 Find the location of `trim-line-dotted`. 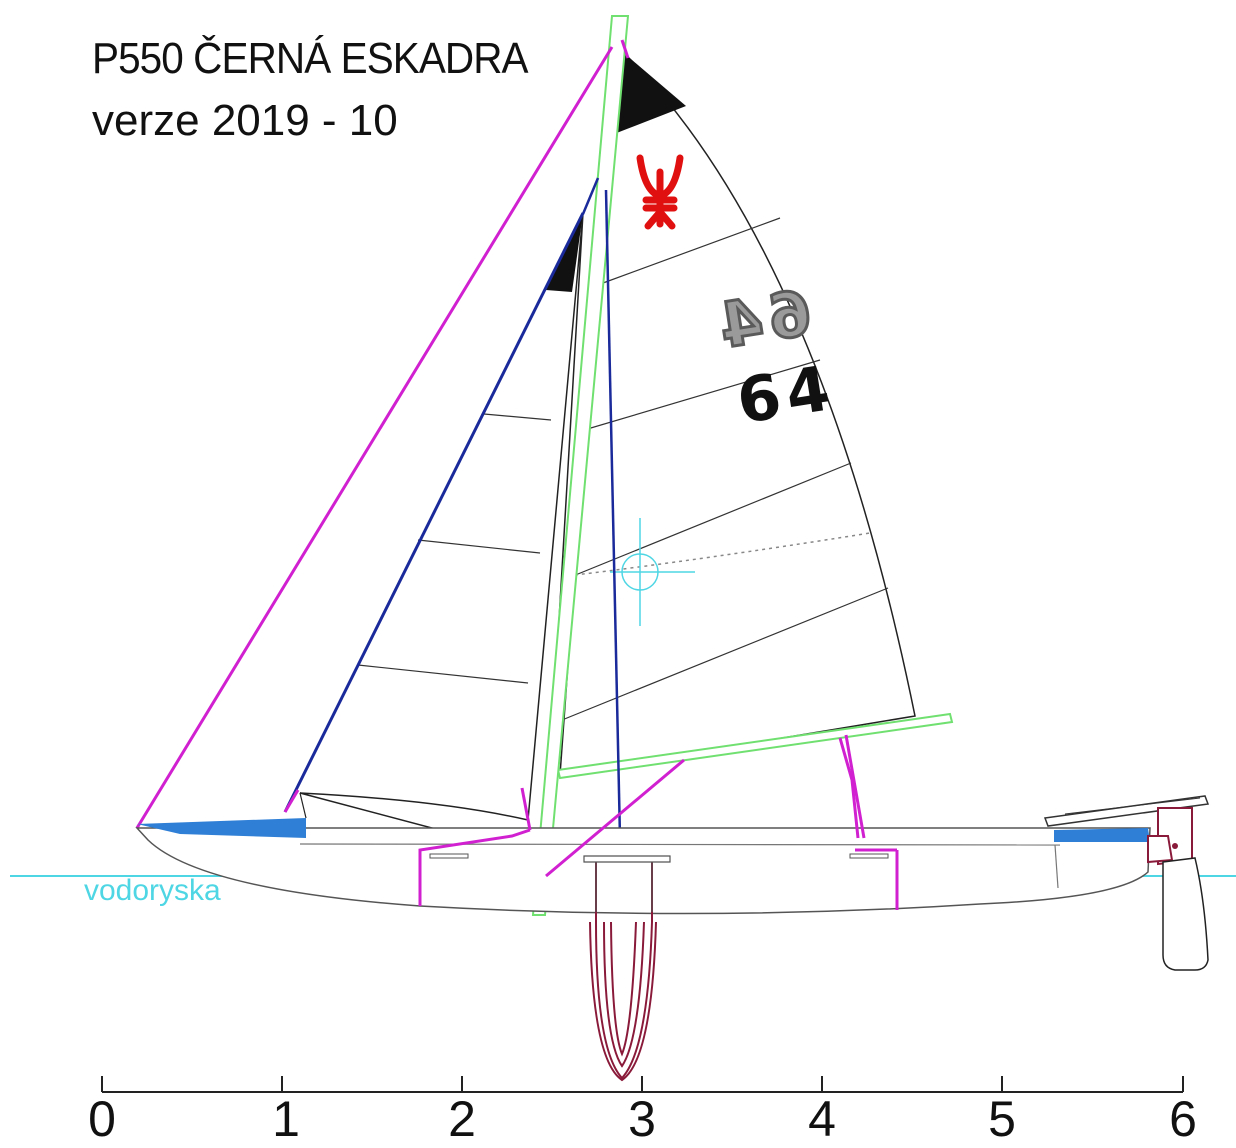

trim-line-dotted is located at coordinates (722, 554).